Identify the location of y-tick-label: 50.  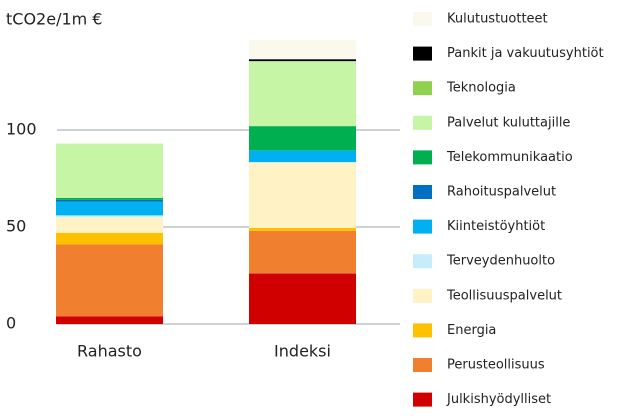
(16, 226).